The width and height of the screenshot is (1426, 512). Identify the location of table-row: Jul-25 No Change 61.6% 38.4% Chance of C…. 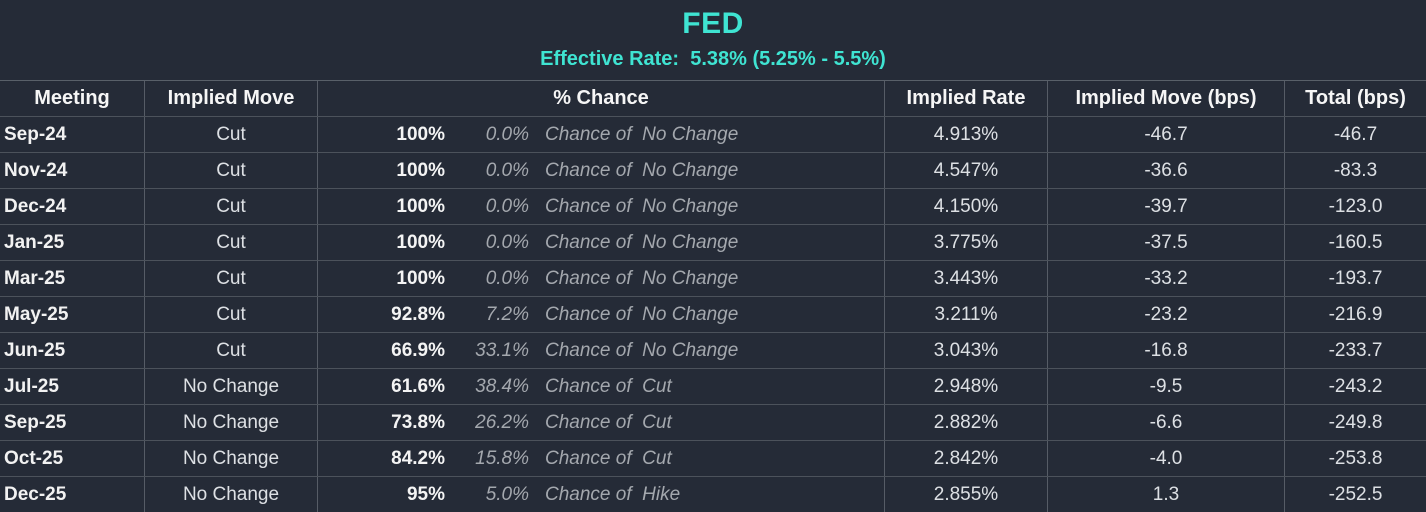
(713, 387).